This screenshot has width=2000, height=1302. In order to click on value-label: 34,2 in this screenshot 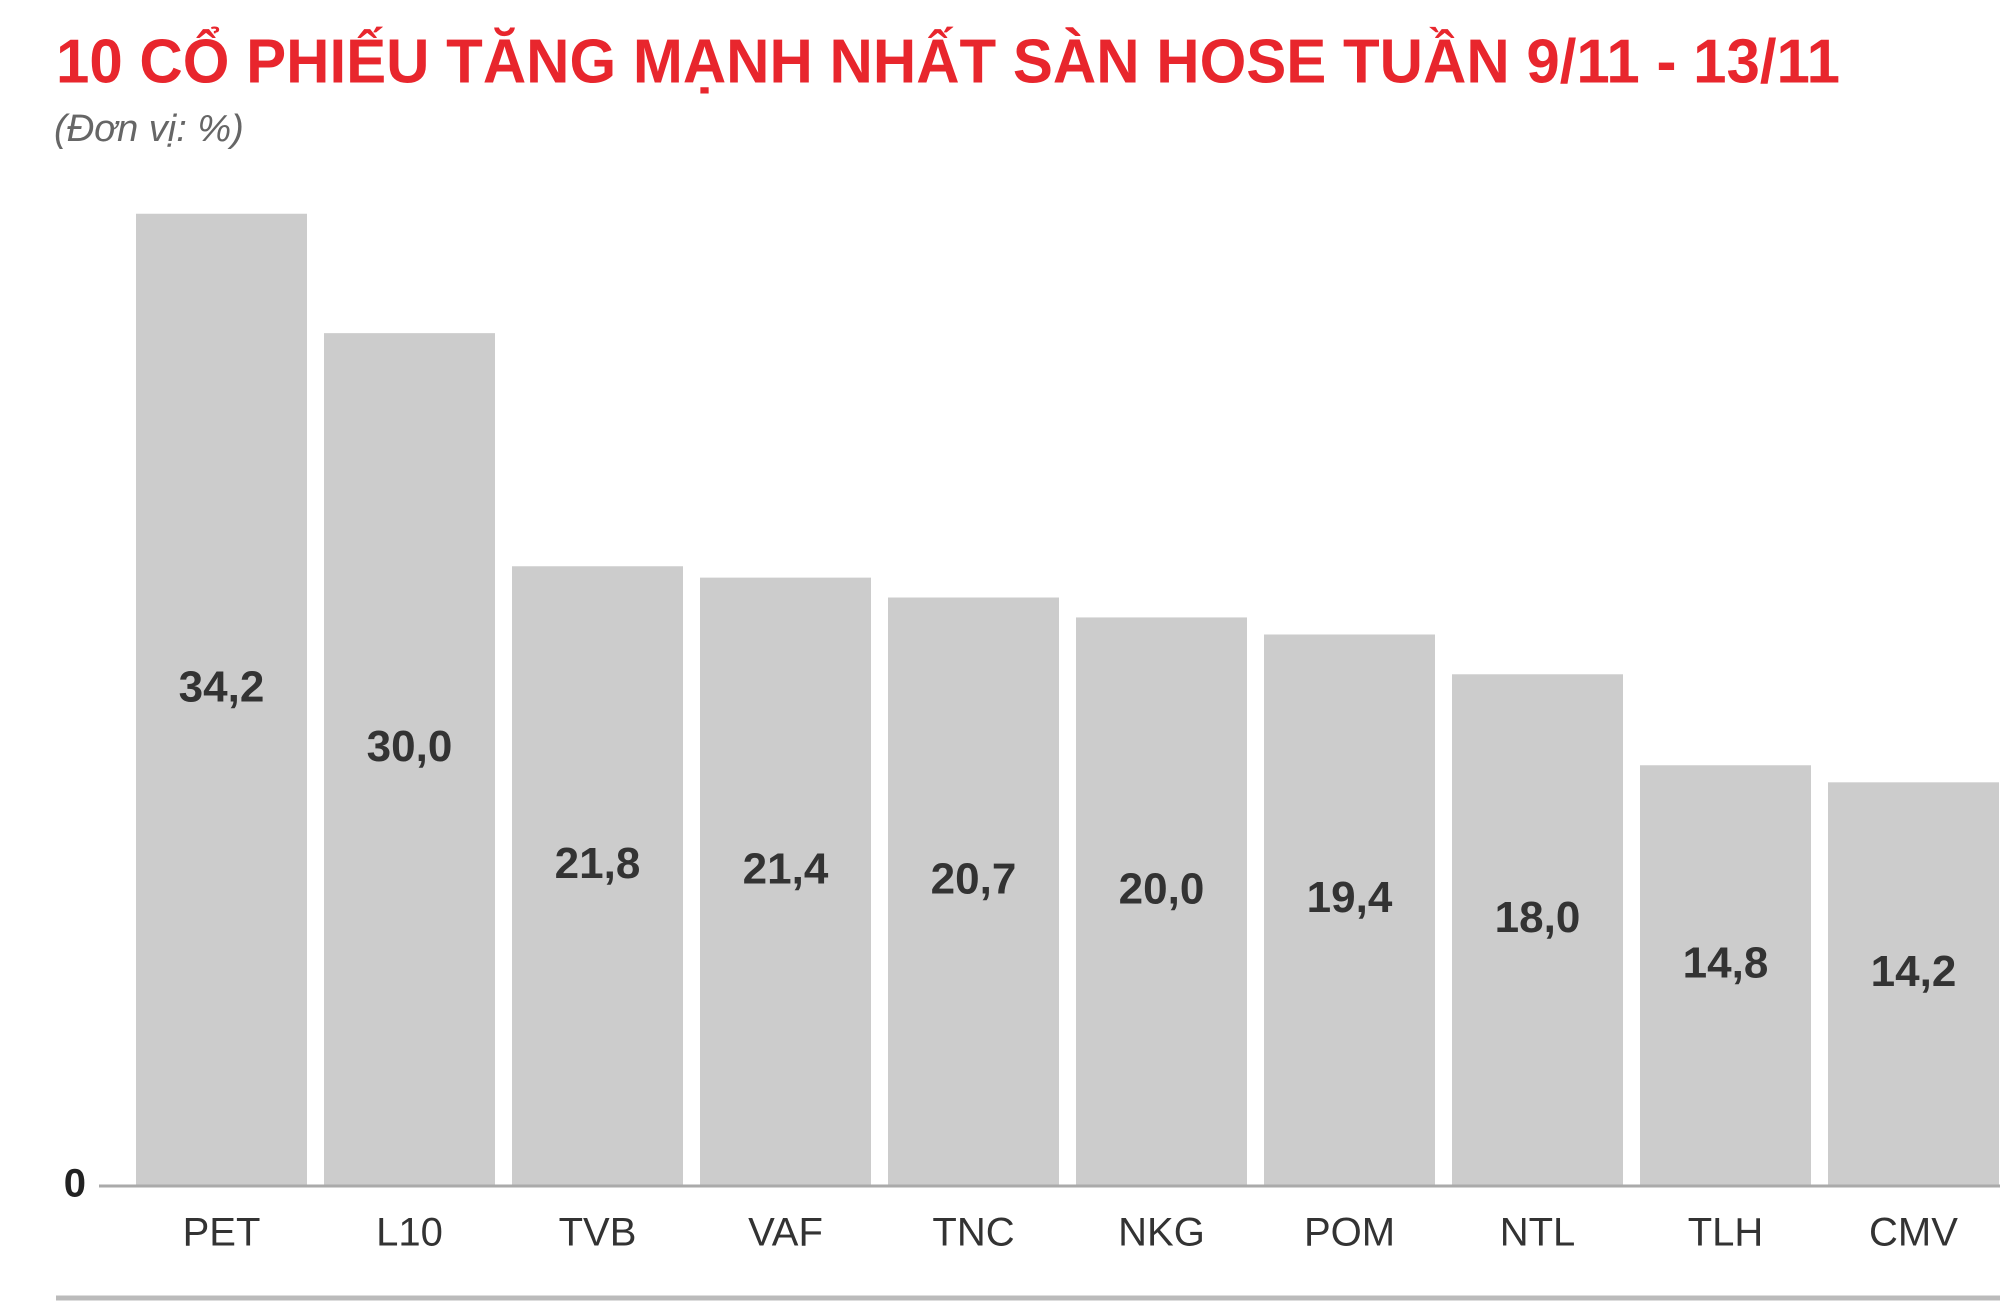, I will do `click(222, 686)`.